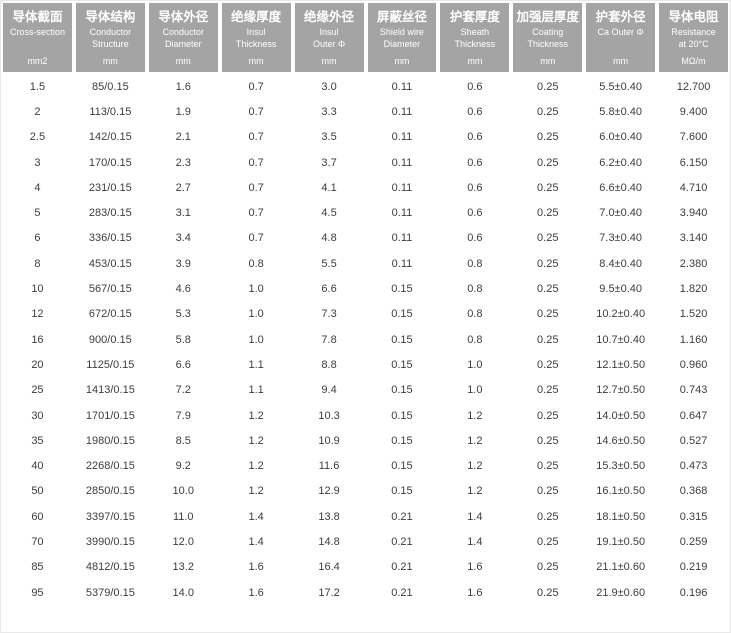 Image resolution: width=731 pixels, height=633 pixels. Describe the element at coordinates (110, 187) in the screenshot. I see `cell-conductor-structure: 231/0.15` at that location.